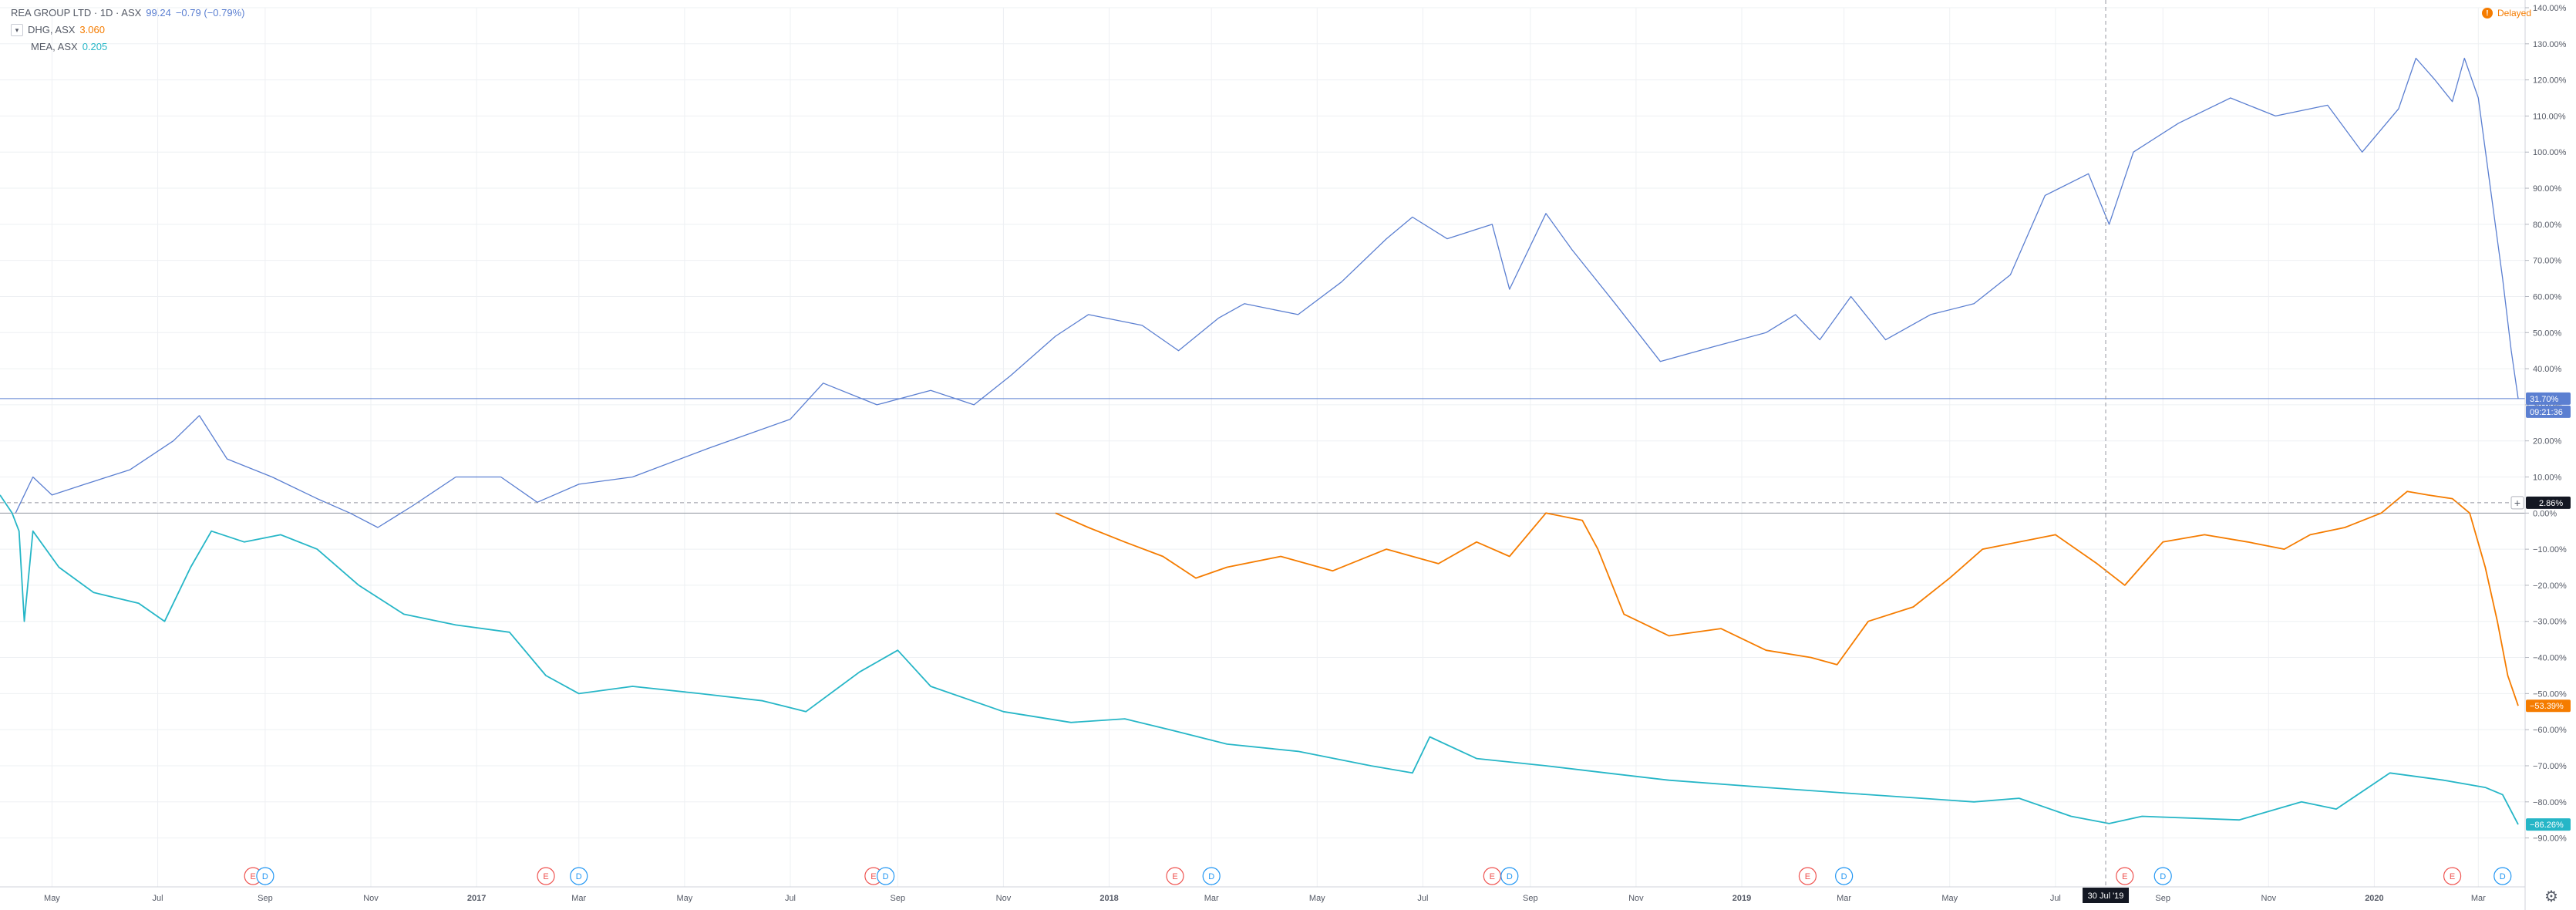 The image size is (2576, 910). Describe the element at coordinates (2544, 399) in the screenshot. I see `last-value-label-rea: 31.70%` at that location.